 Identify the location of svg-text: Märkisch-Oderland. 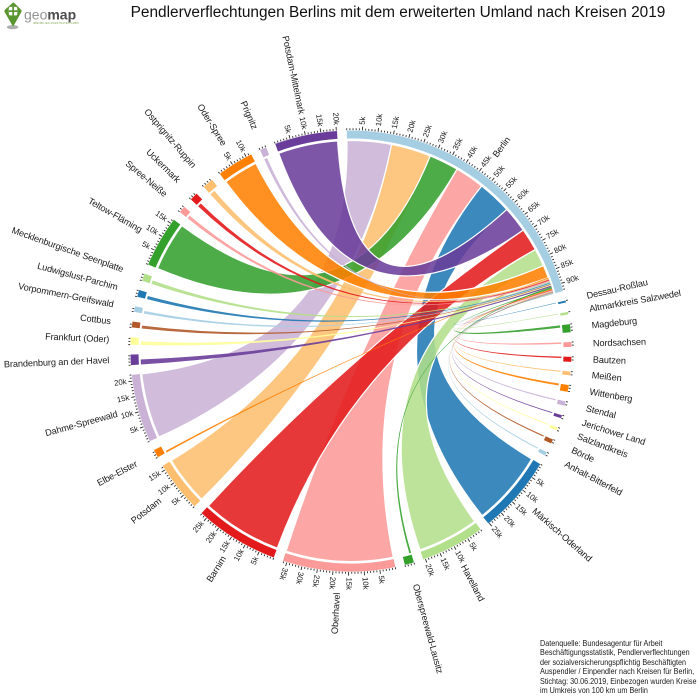
(562, 535).